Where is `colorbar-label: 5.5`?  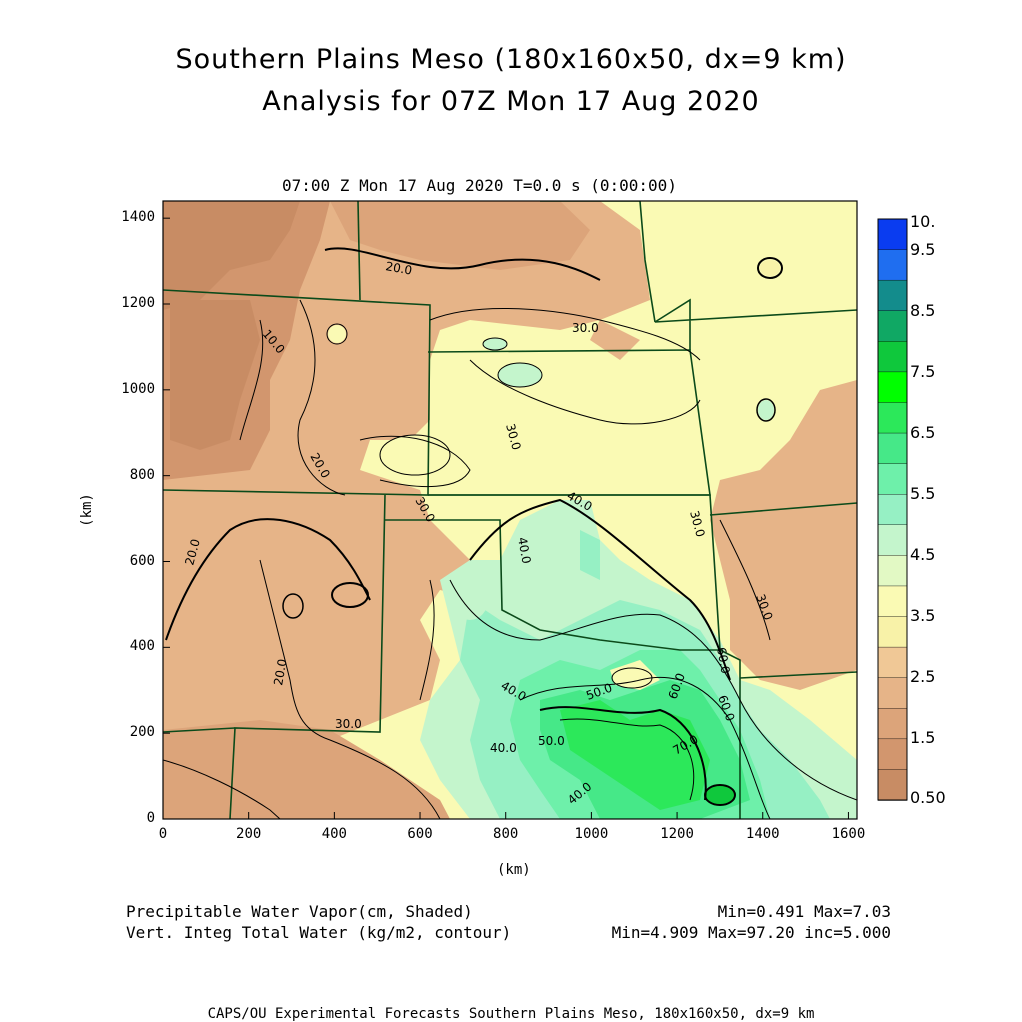
colorbar-label: 5.5 is located at coordinates (923, 493).